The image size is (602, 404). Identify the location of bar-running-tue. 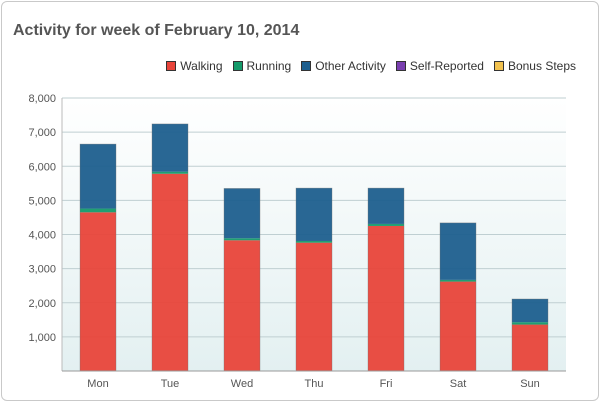
(170, 172).